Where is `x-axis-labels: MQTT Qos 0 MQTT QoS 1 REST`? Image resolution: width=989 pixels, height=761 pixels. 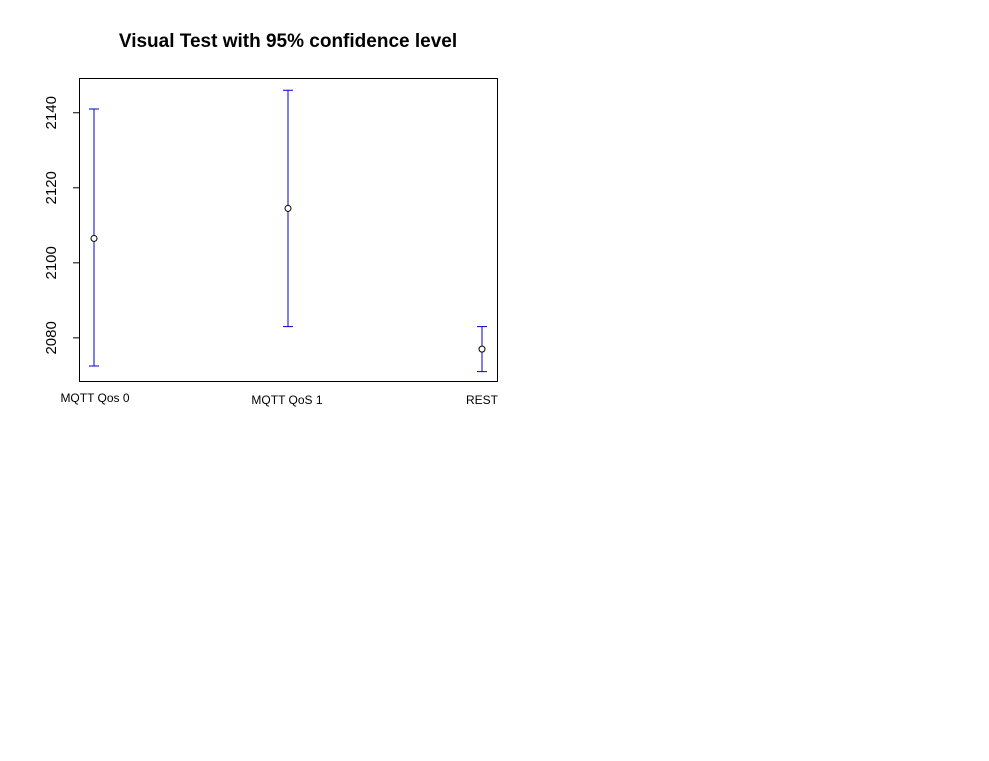 x-axis-labels: MQTT Qos 0 MQTT QoS 1 REST is located at coordinates (279, 399).